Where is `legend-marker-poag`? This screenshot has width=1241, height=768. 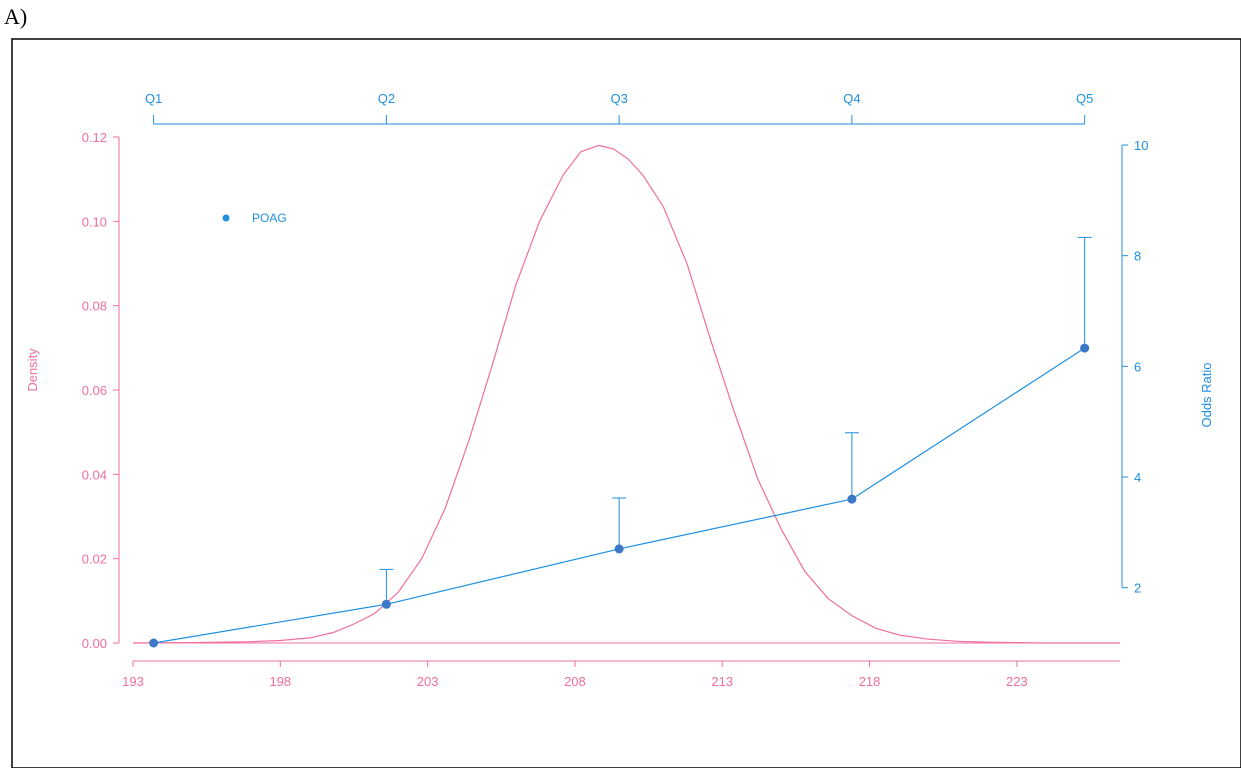 legend-marker-poag is located at coordinates (226, 218).